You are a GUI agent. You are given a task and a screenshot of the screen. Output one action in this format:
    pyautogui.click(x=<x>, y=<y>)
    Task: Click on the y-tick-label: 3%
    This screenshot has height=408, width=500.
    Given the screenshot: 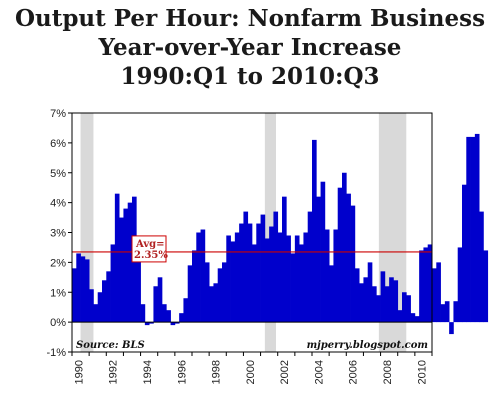 What is the action you would take?
    pyautogui.click(x=58, y=234)
    